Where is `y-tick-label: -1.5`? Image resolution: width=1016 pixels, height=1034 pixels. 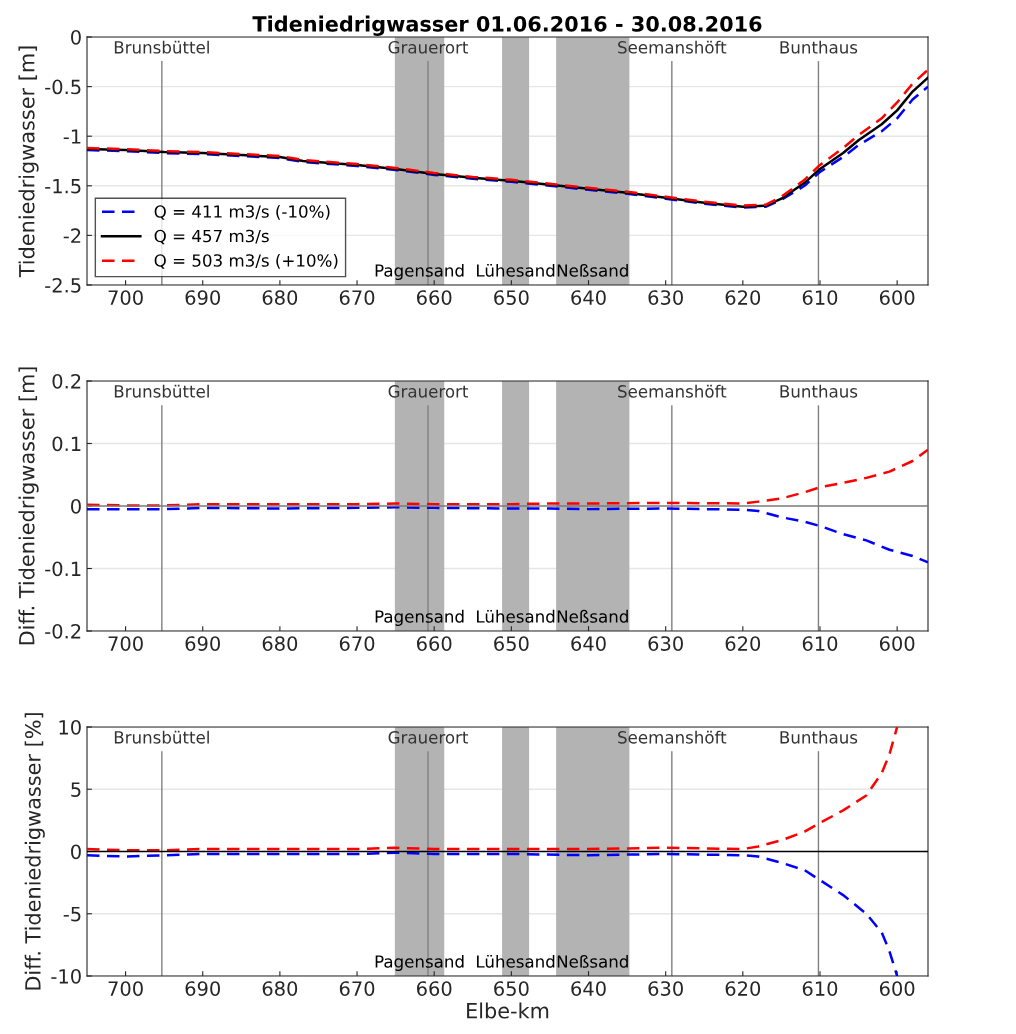
y-tick-label: -1.5 is located at coordinates (63, 186).